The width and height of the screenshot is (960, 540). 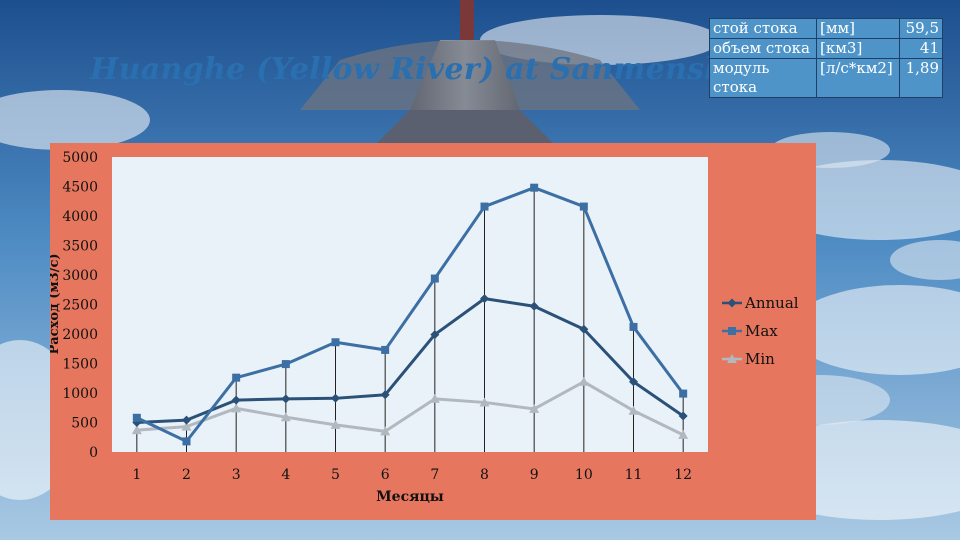 I want to click on y-tick-label: 1500, so click(x=80, y=365).